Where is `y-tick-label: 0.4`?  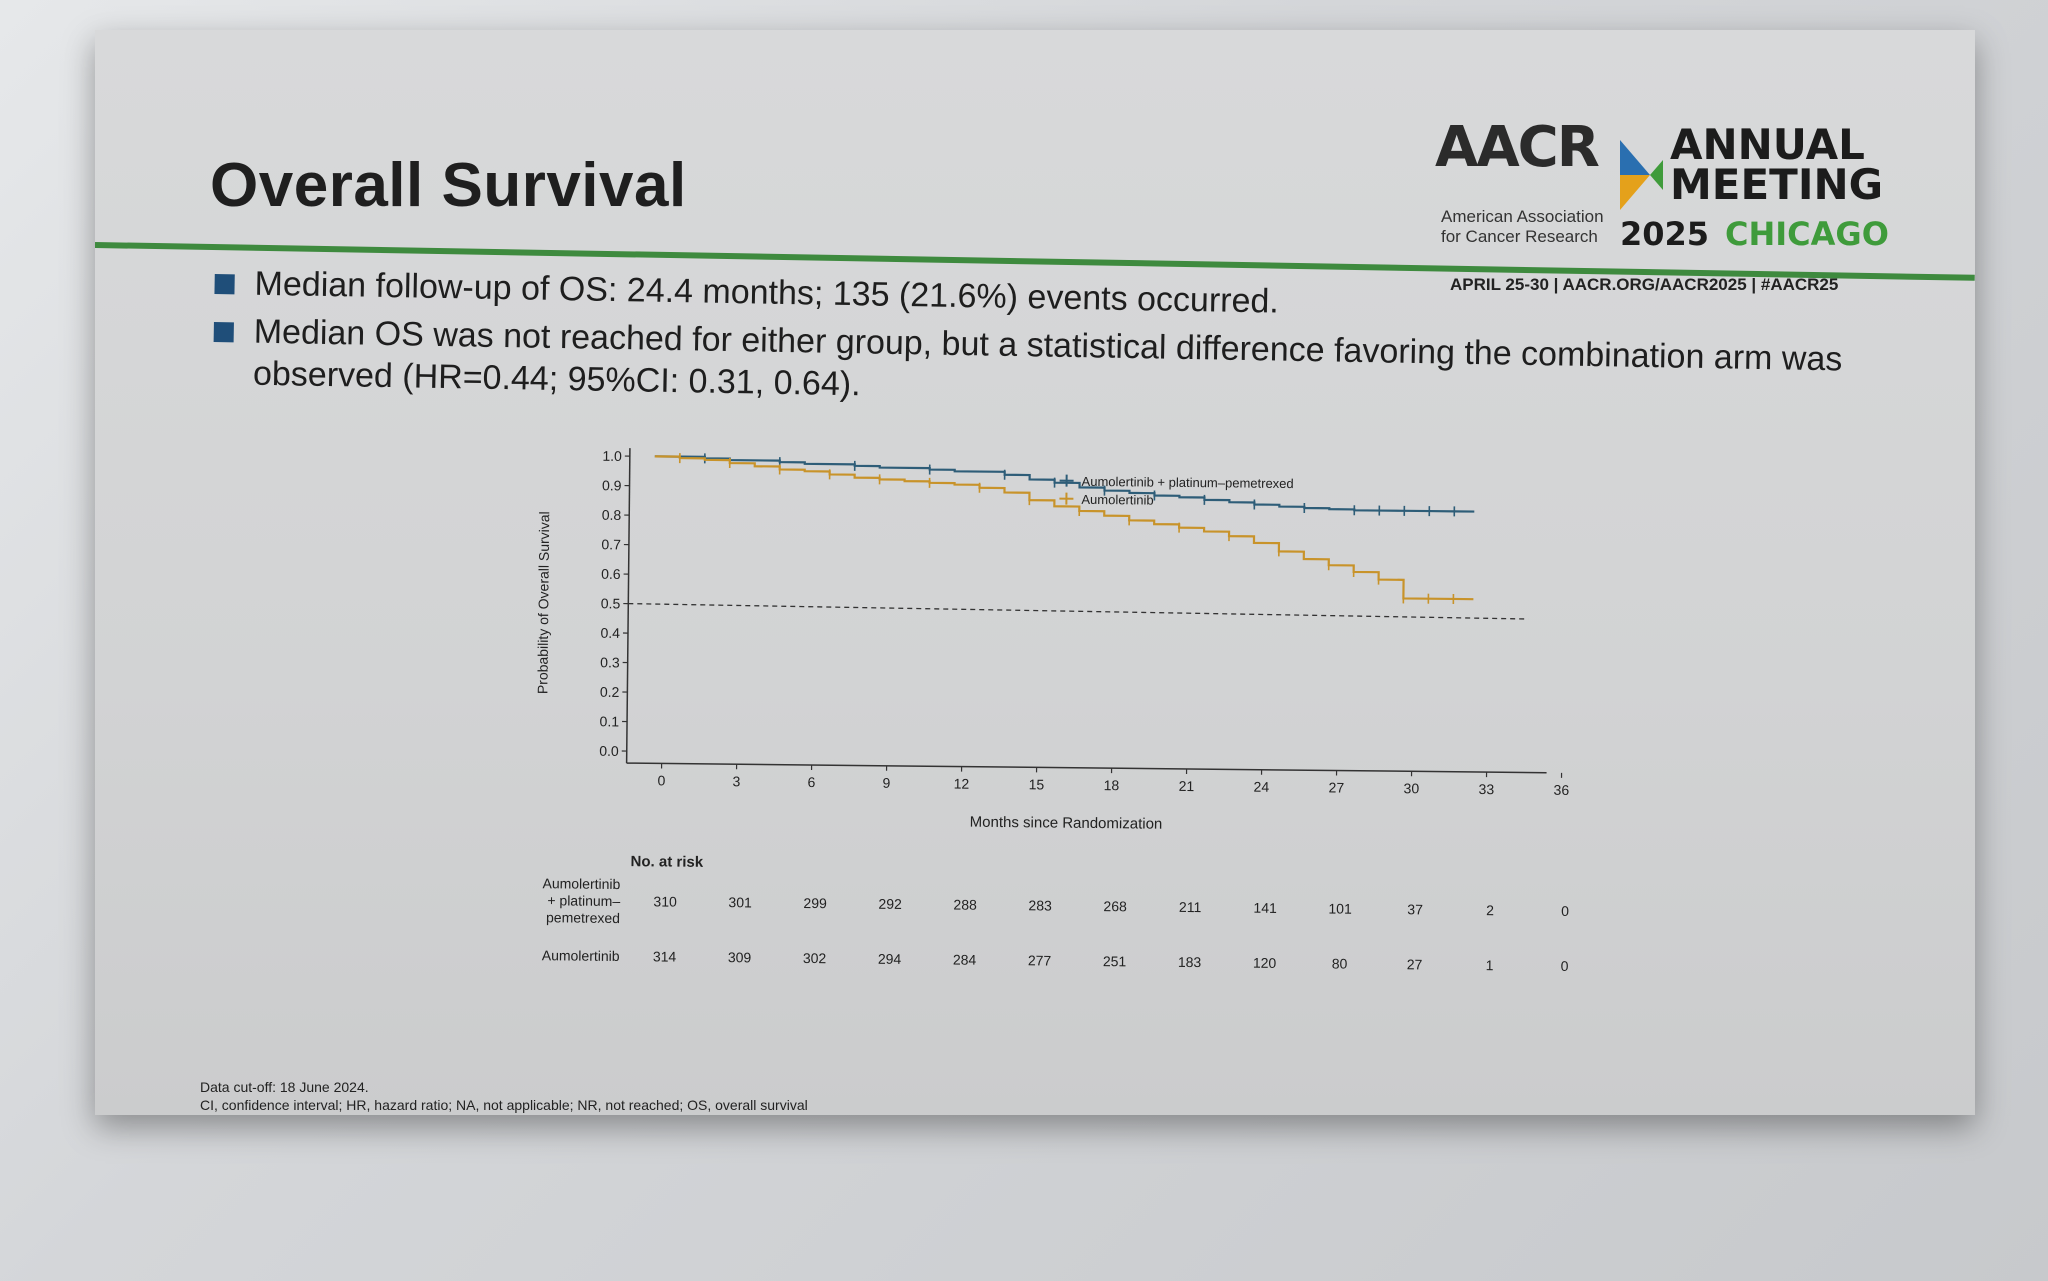 y-tick-label: 0.4 is located at coordinates (610, 633).